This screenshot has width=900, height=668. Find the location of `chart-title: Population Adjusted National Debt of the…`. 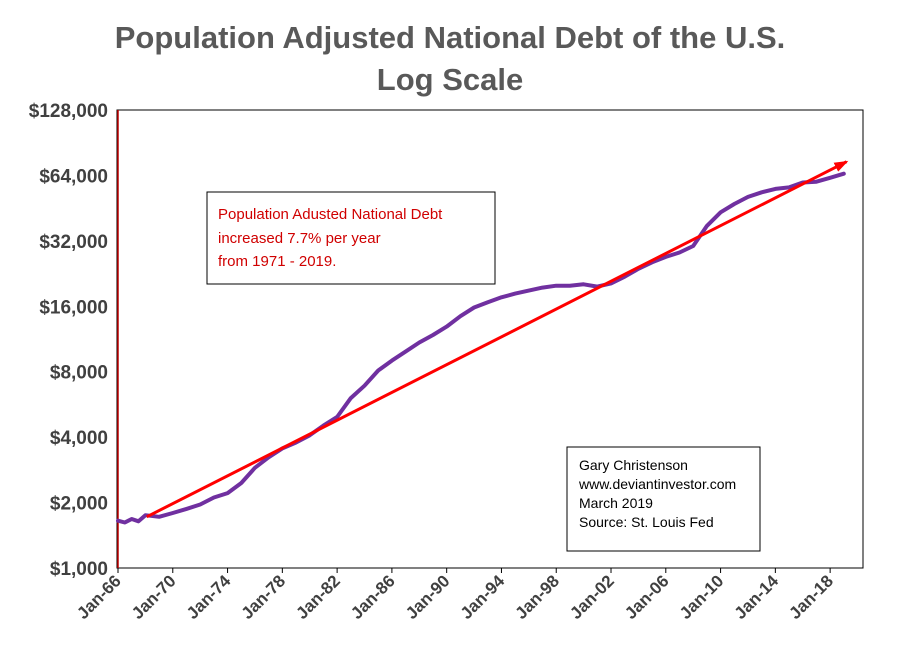

chart-title: Population Adjusted National Debt of the… is located at coordinates (450, 37).